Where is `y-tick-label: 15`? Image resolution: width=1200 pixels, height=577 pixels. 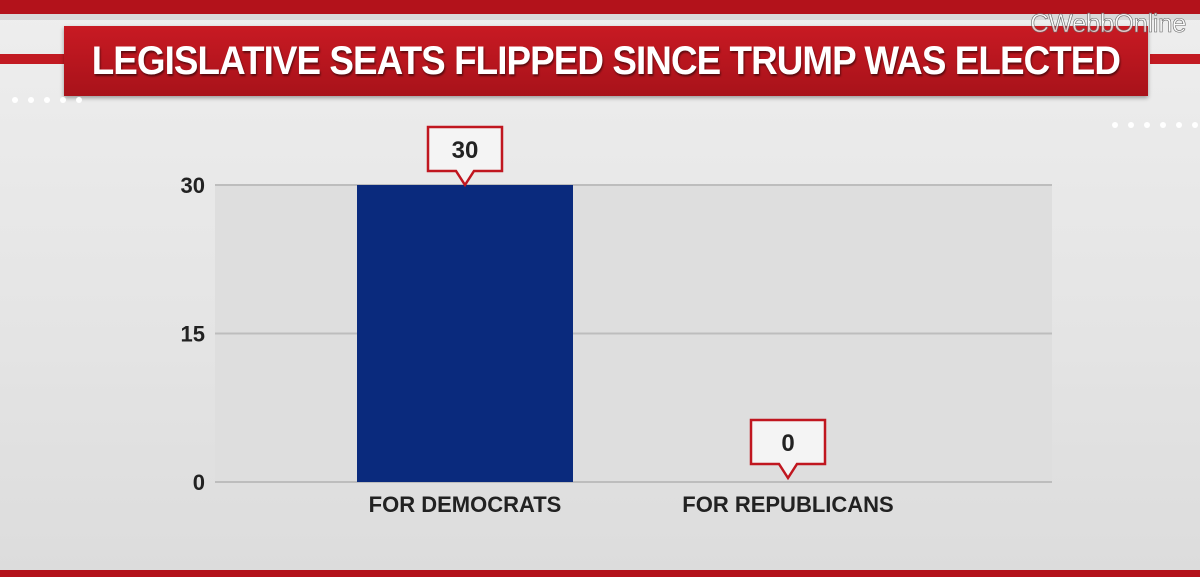 y-tick-label: 15 is located at coordinates (193, 334).